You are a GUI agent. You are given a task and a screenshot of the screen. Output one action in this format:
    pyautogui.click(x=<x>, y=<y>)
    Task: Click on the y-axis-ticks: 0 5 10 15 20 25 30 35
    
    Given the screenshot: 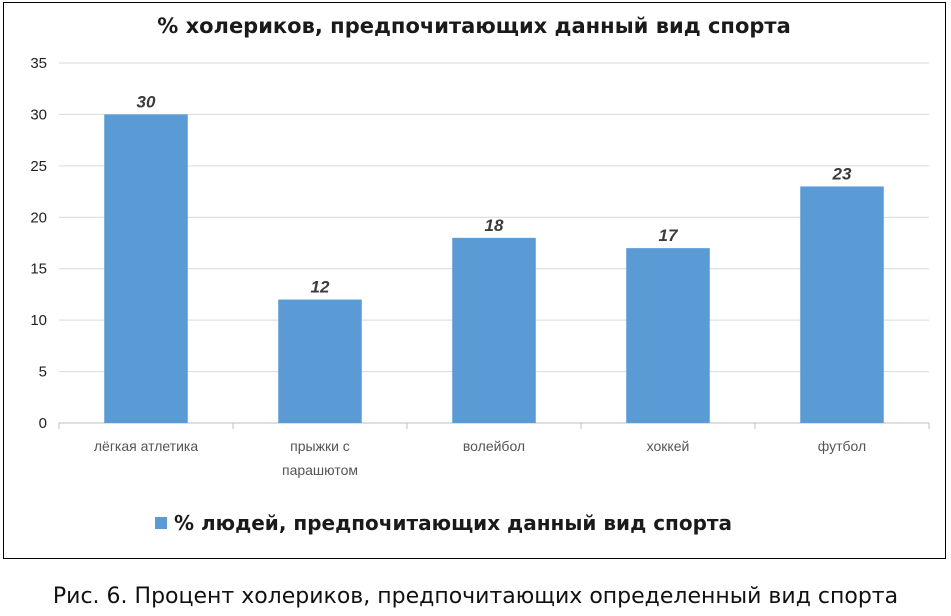 What is the action you would take?
    pyautogui.click(x=38, y=243)
    